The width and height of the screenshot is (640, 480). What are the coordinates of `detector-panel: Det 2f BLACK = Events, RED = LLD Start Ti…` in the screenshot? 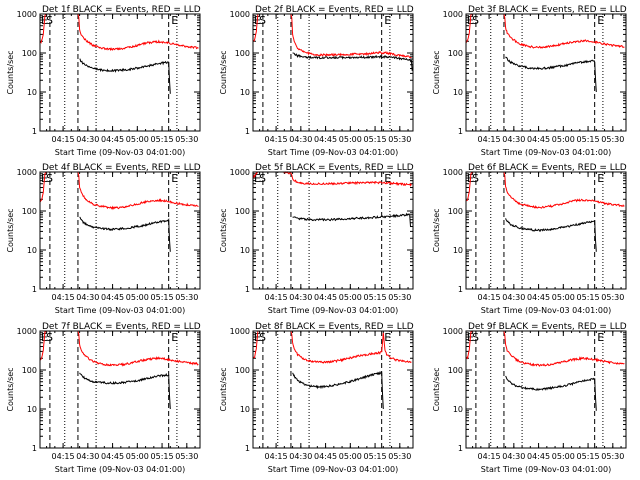 It's located at (316, 81).